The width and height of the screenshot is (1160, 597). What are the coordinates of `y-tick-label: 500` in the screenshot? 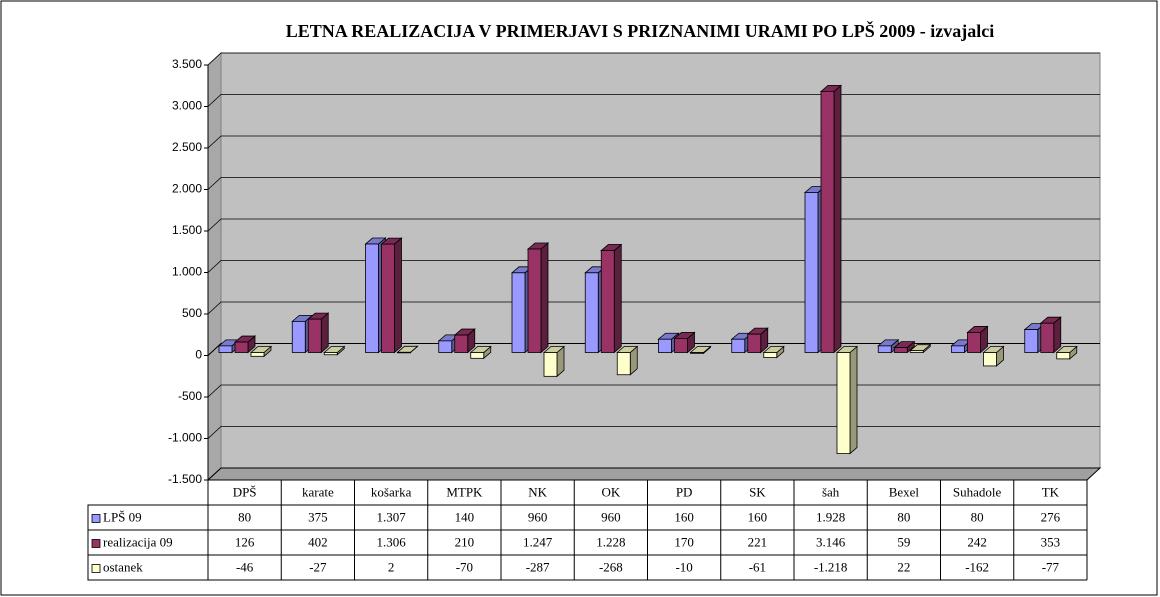 It's located at (192, 313).